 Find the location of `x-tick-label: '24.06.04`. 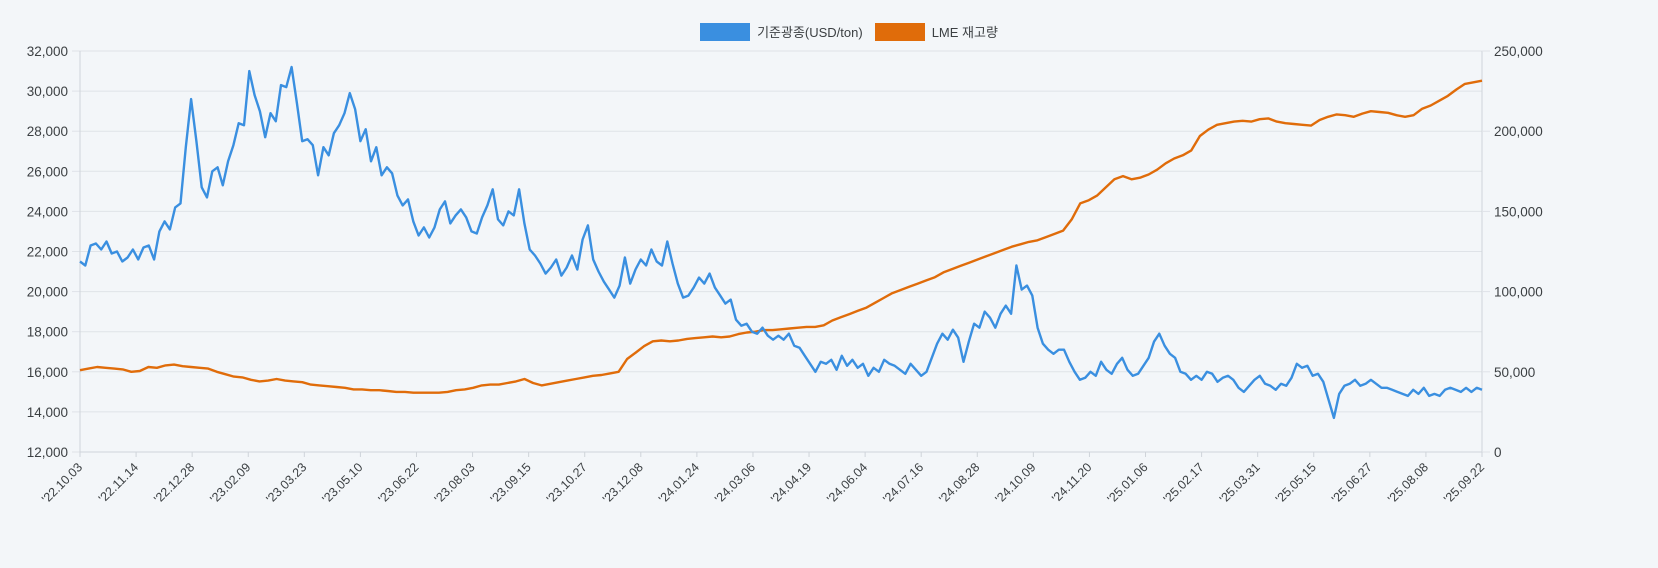

x-tick-label: '24.06.04 is located at coordinates (847, 483).